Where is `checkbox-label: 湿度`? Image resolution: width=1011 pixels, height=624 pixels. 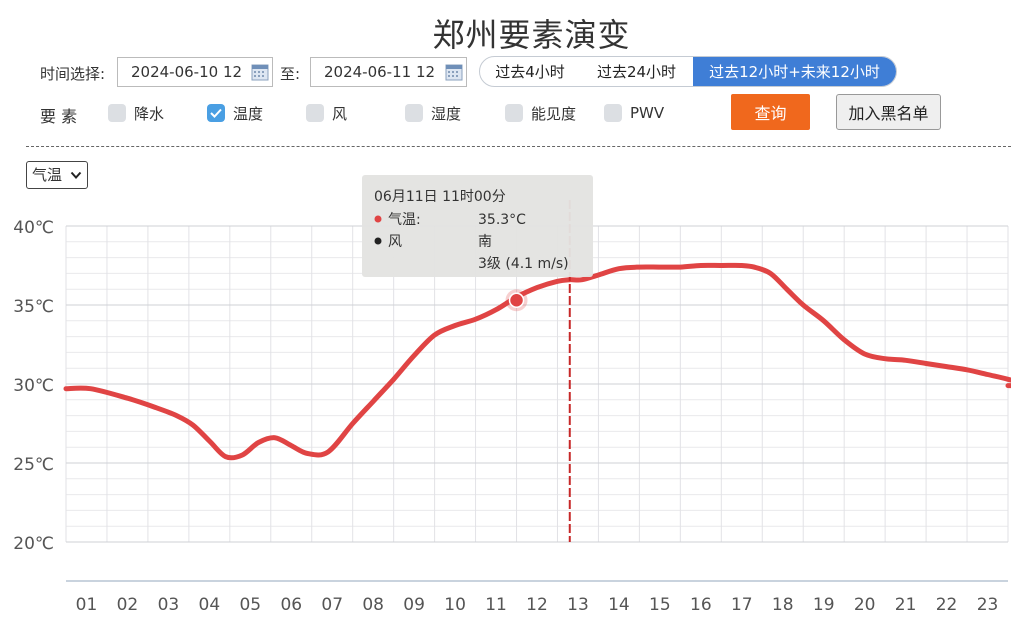
checkbox-label: 湿度 is located at coordinates (446, 113).